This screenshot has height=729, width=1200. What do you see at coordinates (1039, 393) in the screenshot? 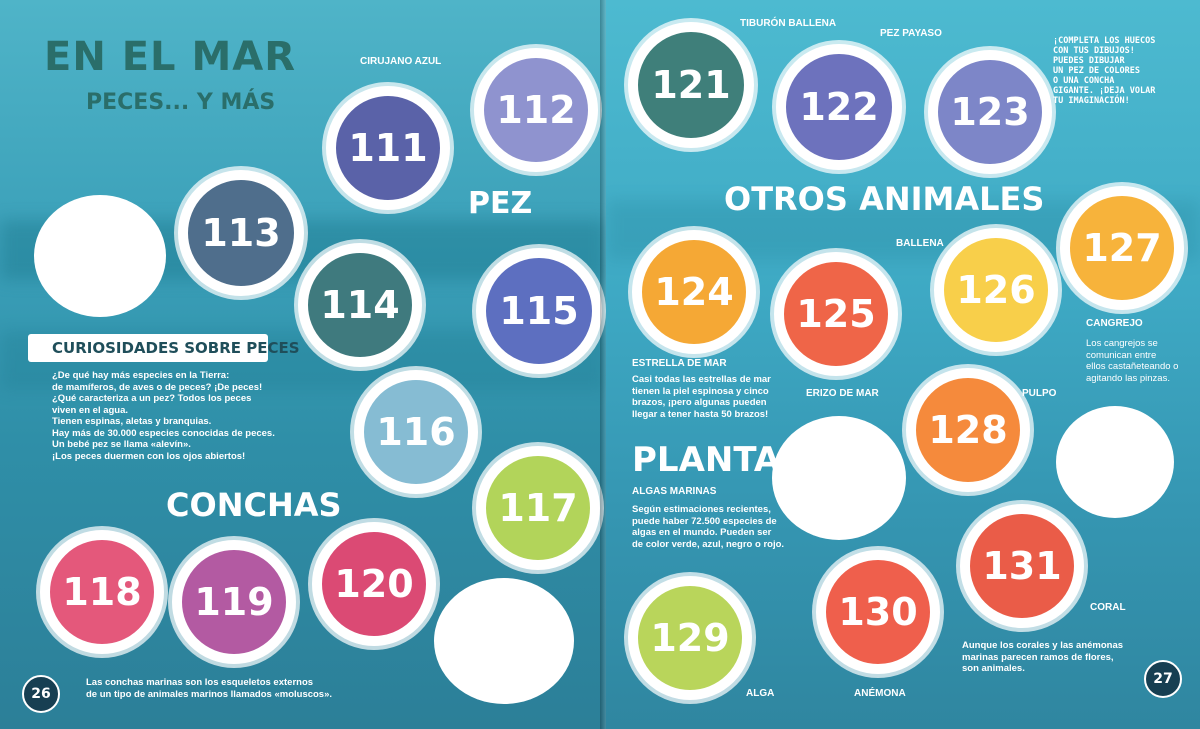
I see `label-pulpo: PULPO` at bounding box center [1039, 393].